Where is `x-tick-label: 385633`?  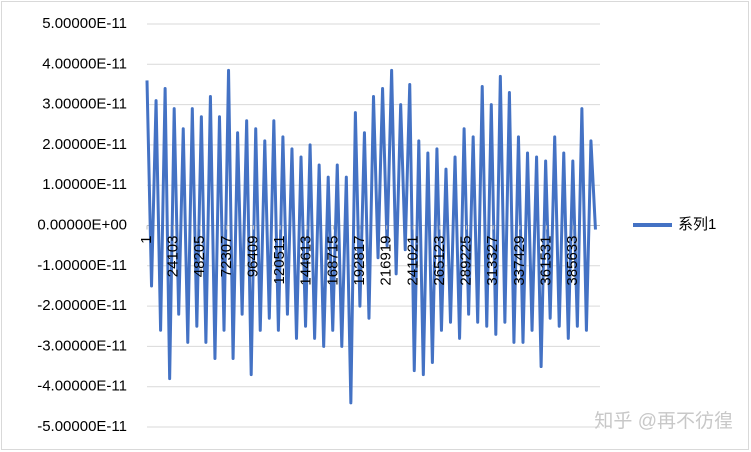
x-tick-label: 385633 is located at coordinates (572, 261).